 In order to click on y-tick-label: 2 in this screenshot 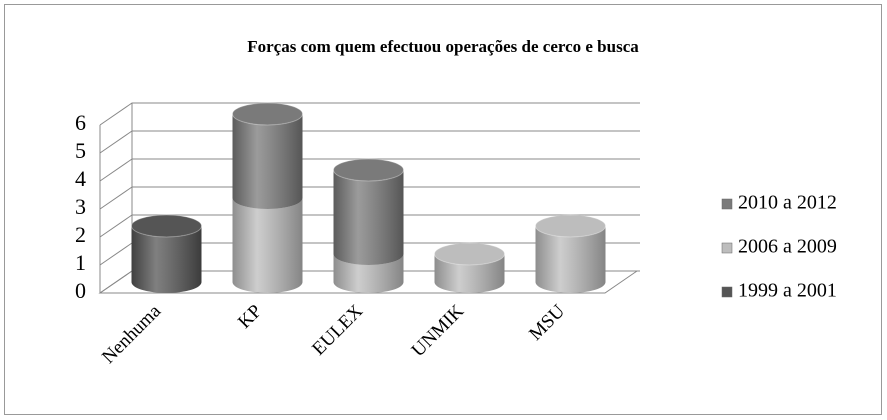, I will do `click(80, 234)`.